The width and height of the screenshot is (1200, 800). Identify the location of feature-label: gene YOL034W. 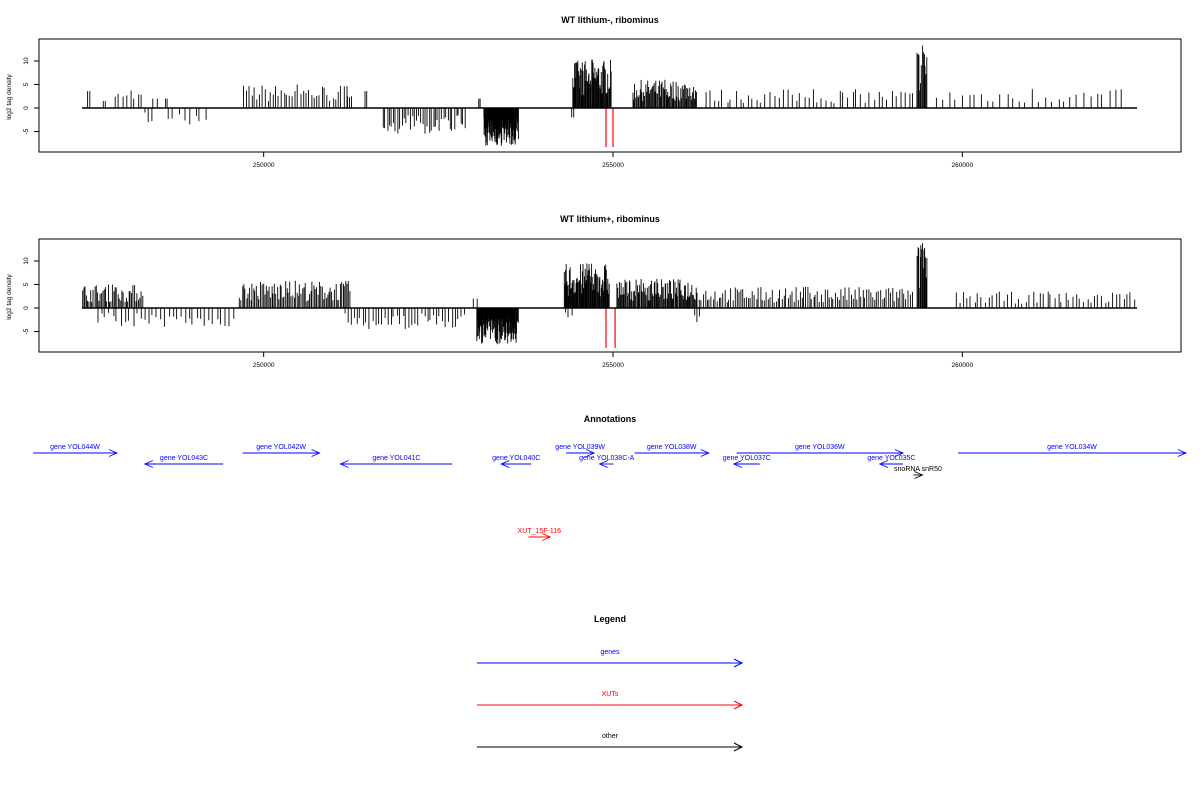
(1072, 447).